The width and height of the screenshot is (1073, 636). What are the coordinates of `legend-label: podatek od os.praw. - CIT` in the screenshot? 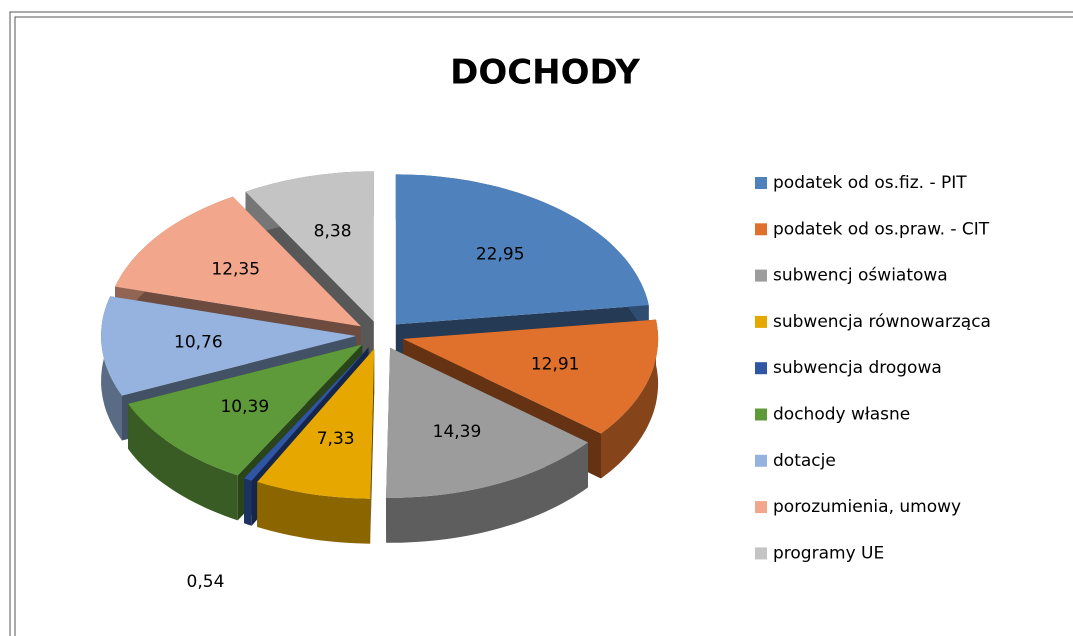 It's located at (881, 229).